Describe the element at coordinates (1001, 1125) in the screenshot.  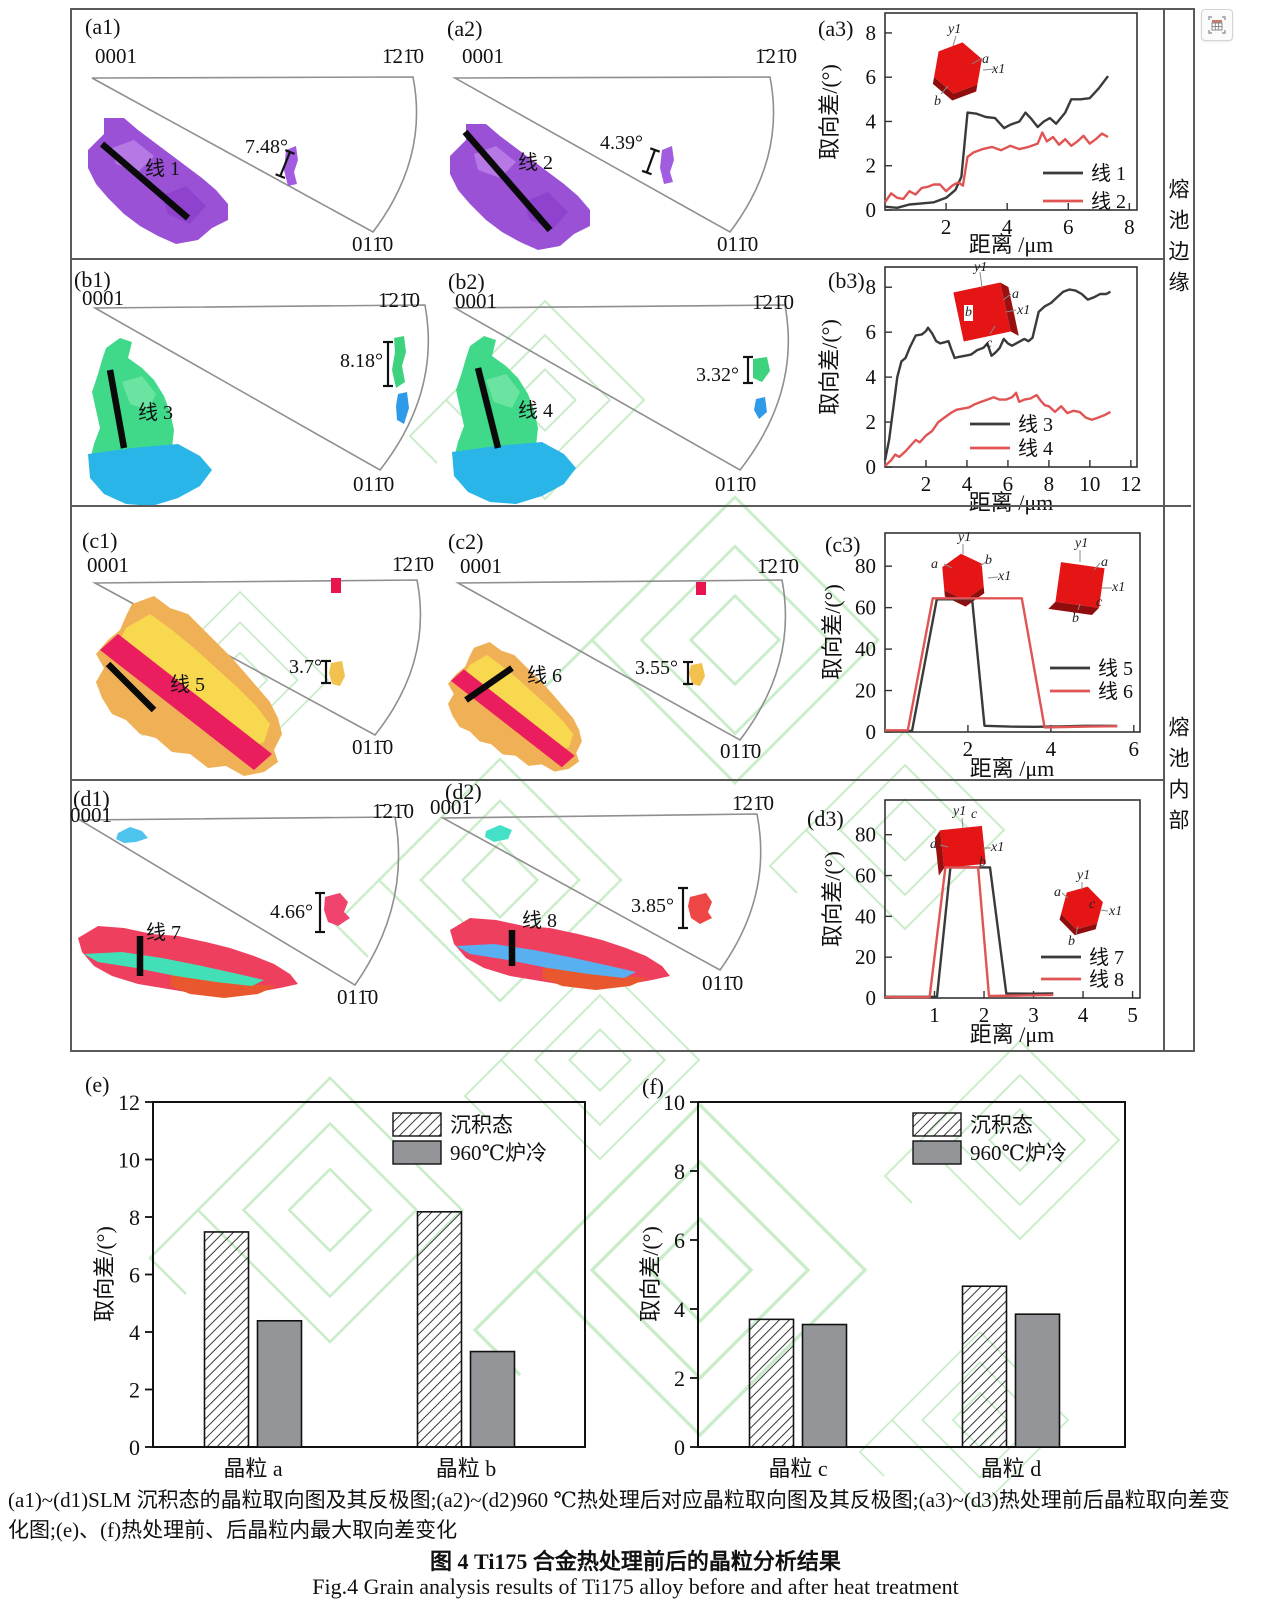
I see `svg-text: 沉积态` at that location.